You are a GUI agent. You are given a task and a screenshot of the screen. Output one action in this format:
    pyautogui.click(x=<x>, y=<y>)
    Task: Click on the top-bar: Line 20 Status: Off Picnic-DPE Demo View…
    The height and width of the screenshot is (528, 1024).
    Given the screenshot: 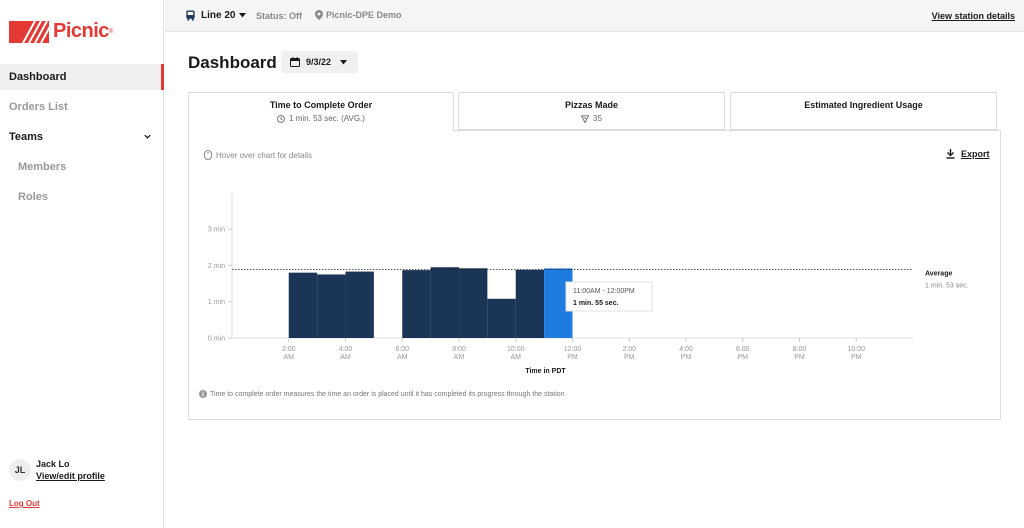 What is the action you would take?
    pyautogui.click(x=594, y=16)
    